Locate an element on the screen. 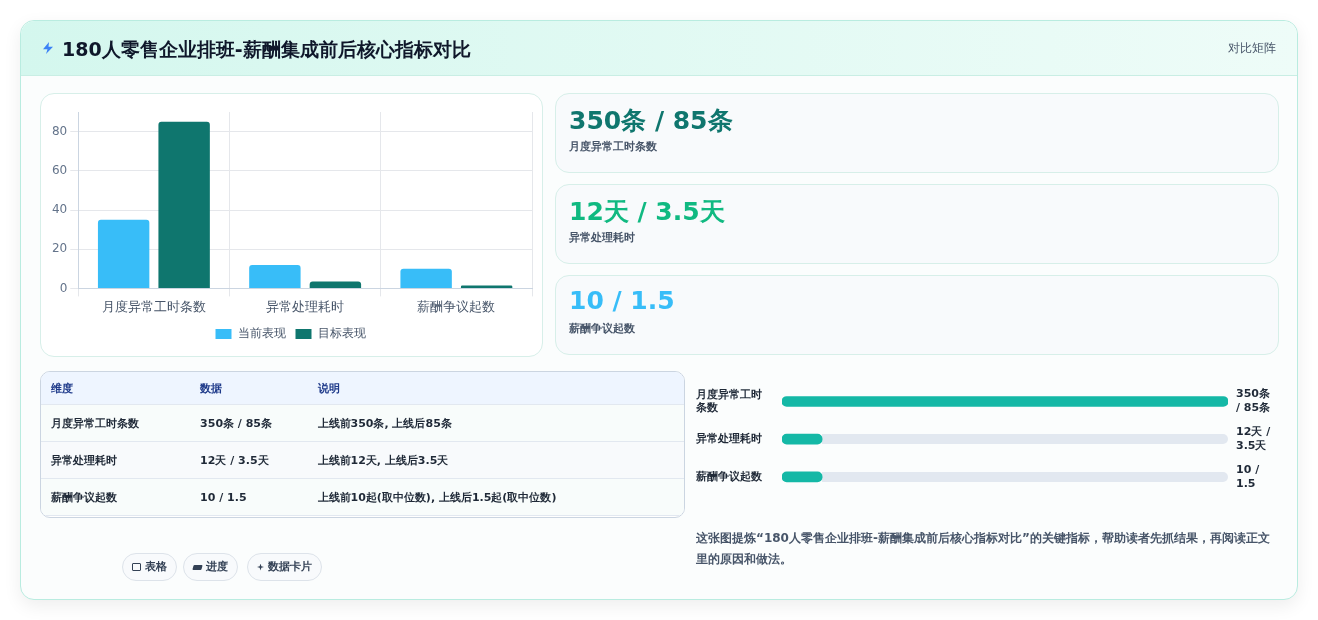  text: 上线前10起(取中位数), 上线后1.5起(取中位数) is located at coordinates (495, 497).